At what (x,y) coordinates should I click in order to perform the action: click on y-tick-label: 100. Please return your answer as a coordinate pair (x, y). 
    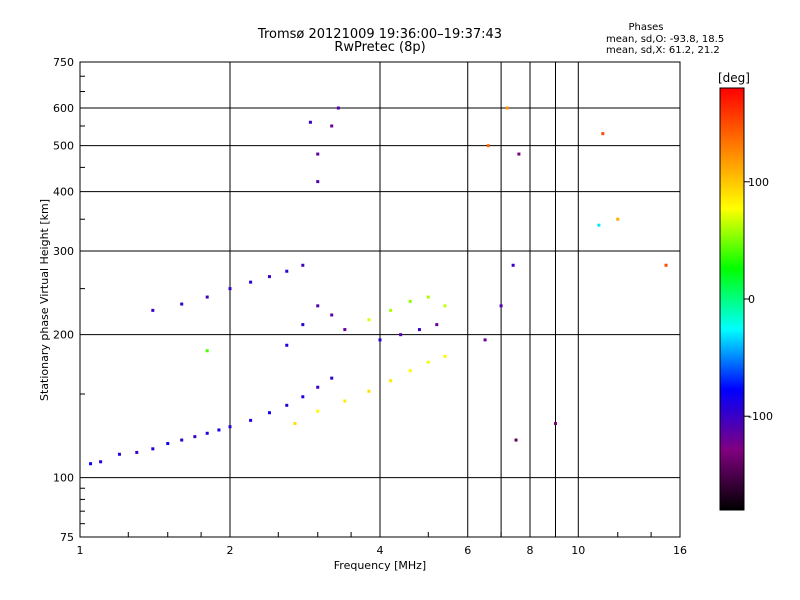
    Looking at the image, I should click on (63, 478).